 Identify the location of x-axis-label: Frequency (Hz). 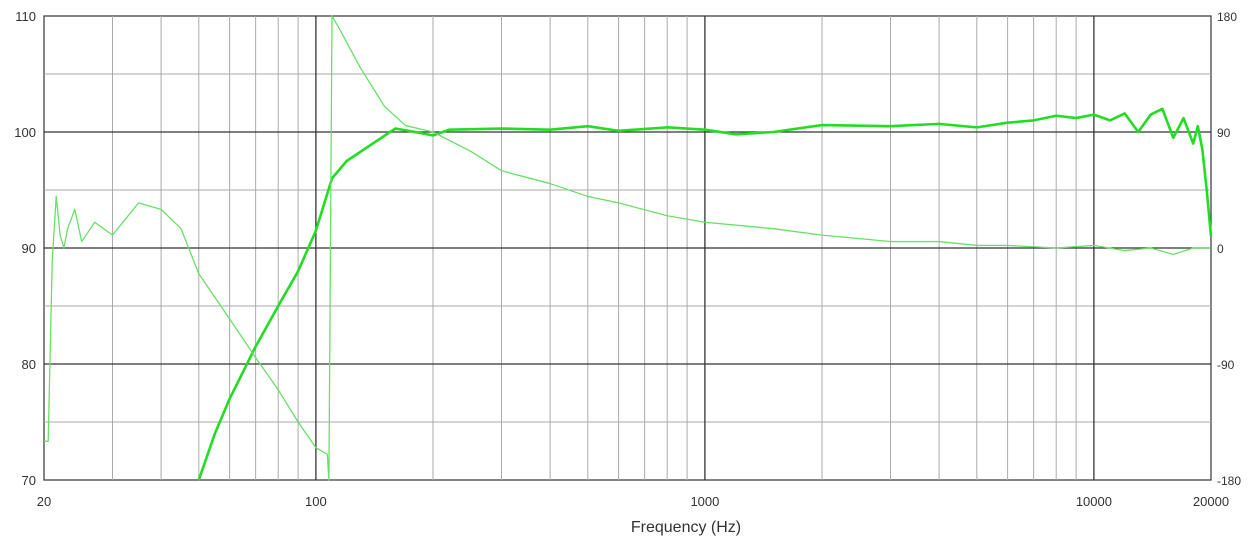
(686, 527).